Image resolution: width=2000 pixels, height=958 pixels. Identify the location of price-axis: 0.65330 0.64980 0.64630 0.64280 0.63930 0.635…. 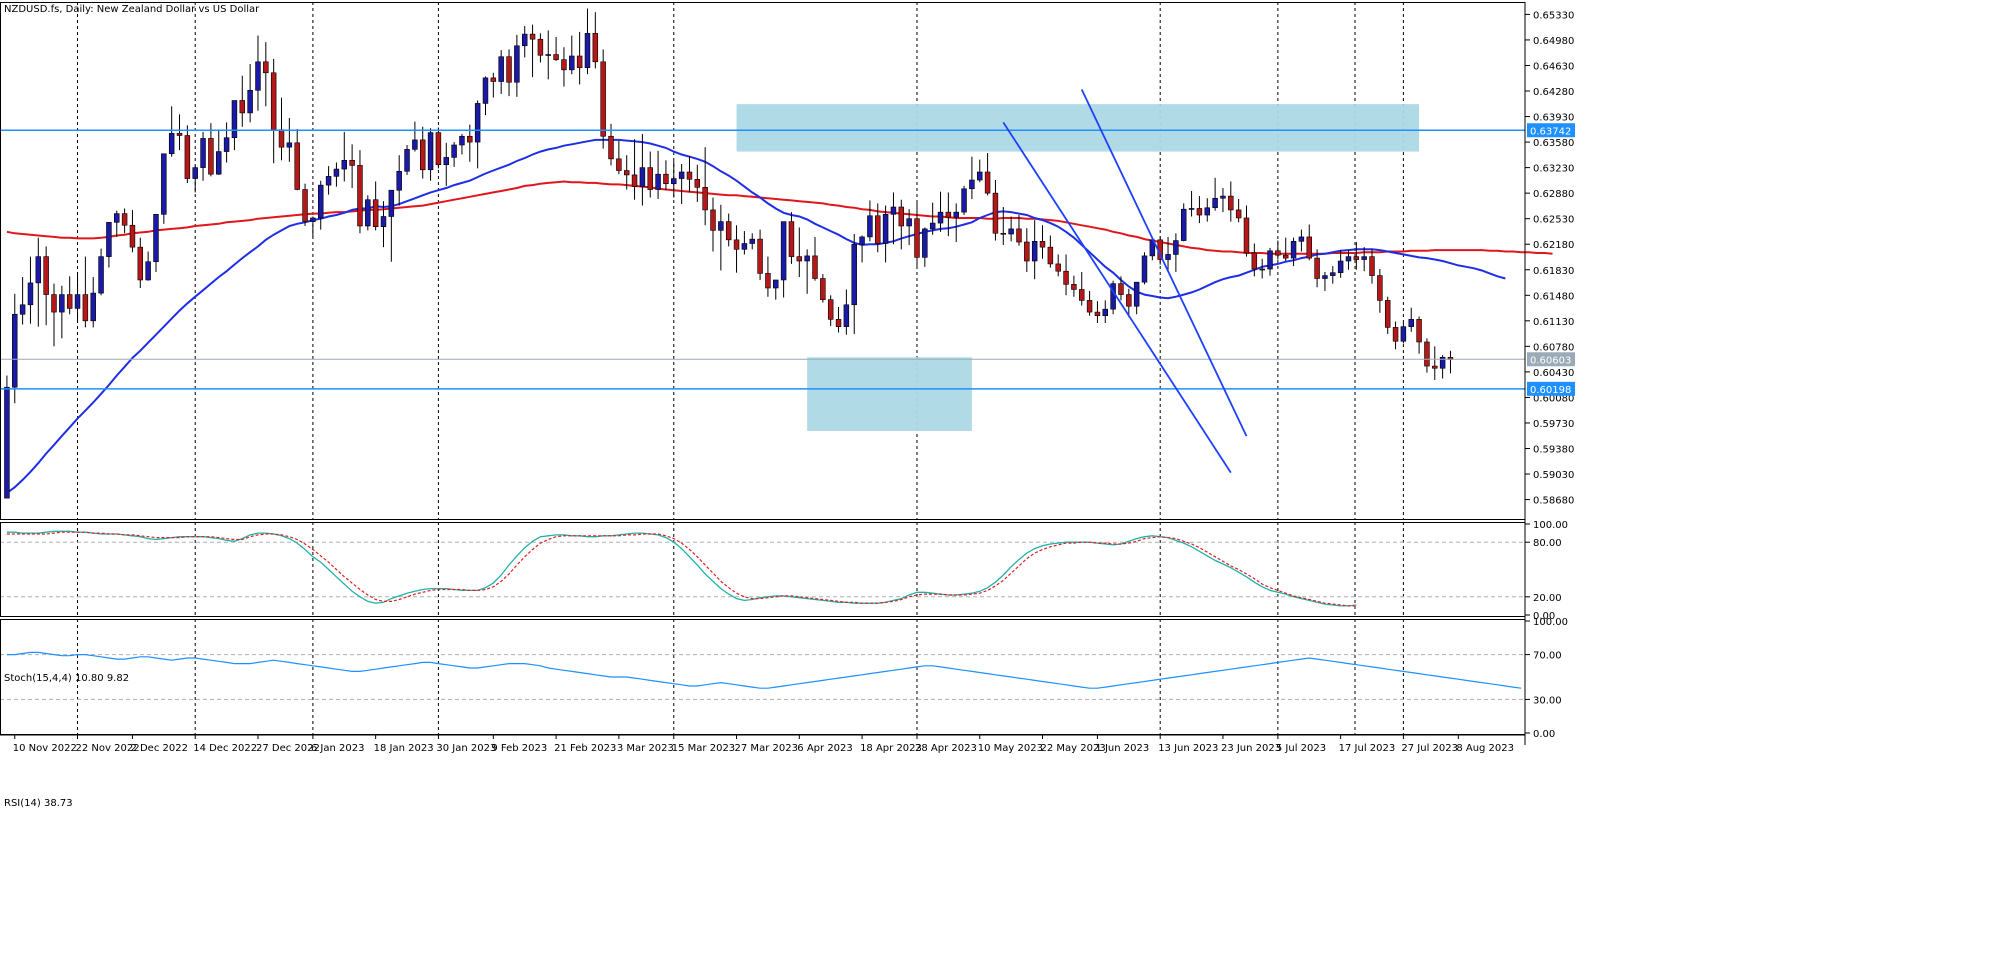
(1549, 258).